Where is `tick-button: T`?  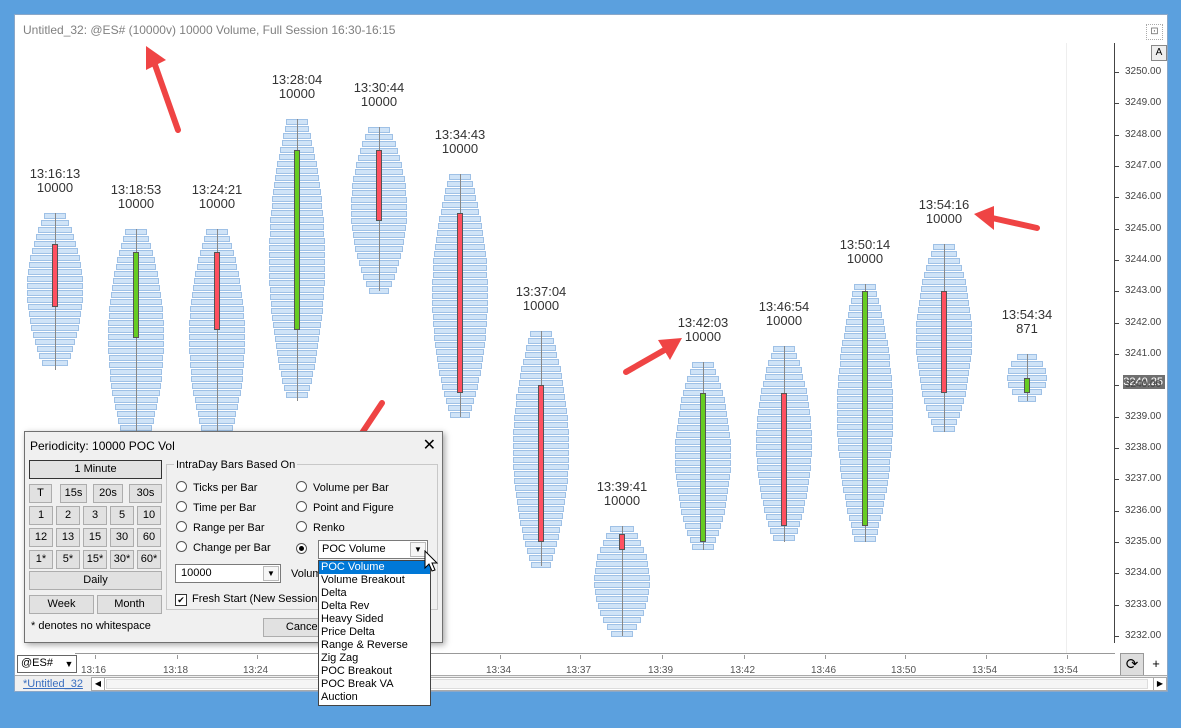 tick-button: T is located at coordinates (40, 493).